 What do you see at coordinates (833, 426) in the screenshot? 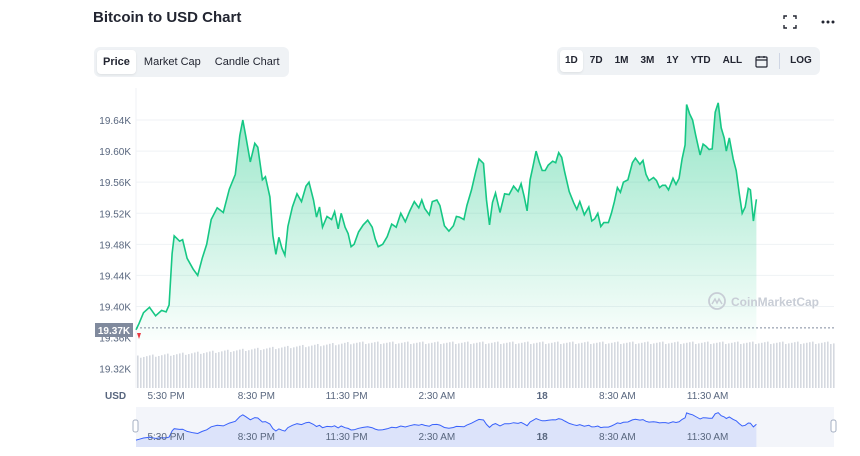
I see `navigator-right-handle` at bounding box center [833, 426].